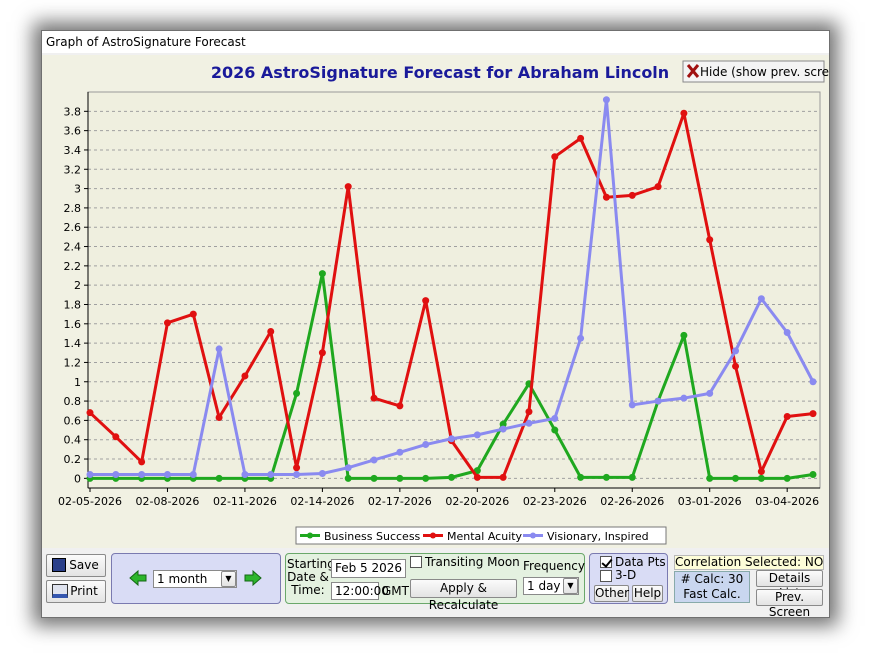 Image resolution: width=882 pixels, height=660 pixels. I want to click on time-value: 12:00:00, so click(362, 591).